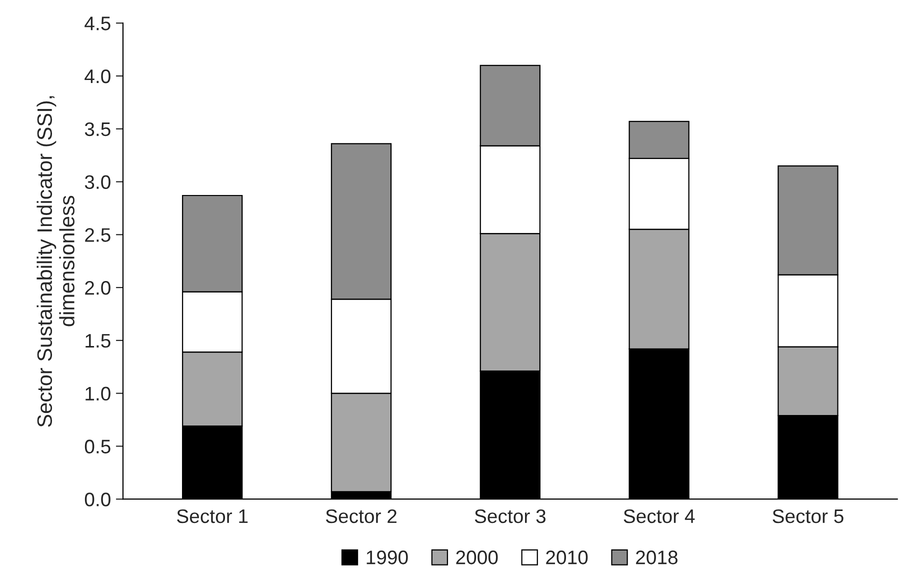 The width and height of the screenshot is (911, 577). What do you see at coordinates (97, 76) in the screenshot?
I see `y-tick-label: 4.0` at bounding box center [97, 76].